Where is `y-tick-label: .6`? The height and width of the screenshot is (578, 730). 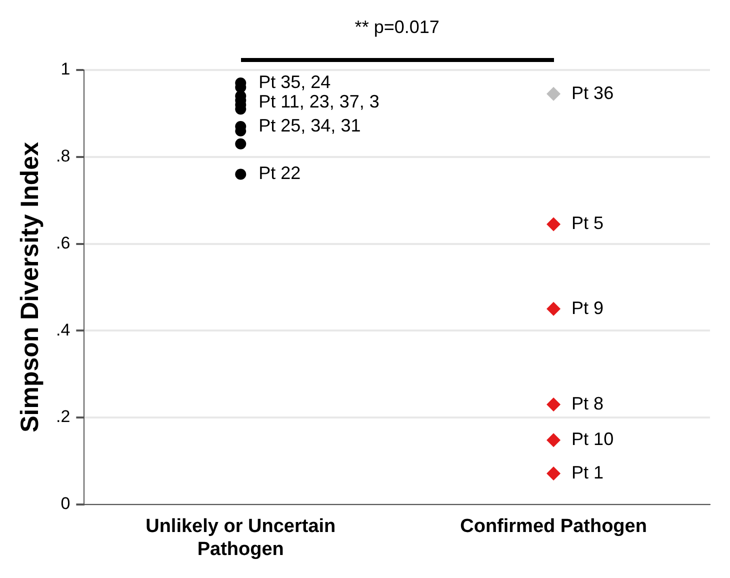
y-tick-label: .6 is located at coordinates (63, 242).